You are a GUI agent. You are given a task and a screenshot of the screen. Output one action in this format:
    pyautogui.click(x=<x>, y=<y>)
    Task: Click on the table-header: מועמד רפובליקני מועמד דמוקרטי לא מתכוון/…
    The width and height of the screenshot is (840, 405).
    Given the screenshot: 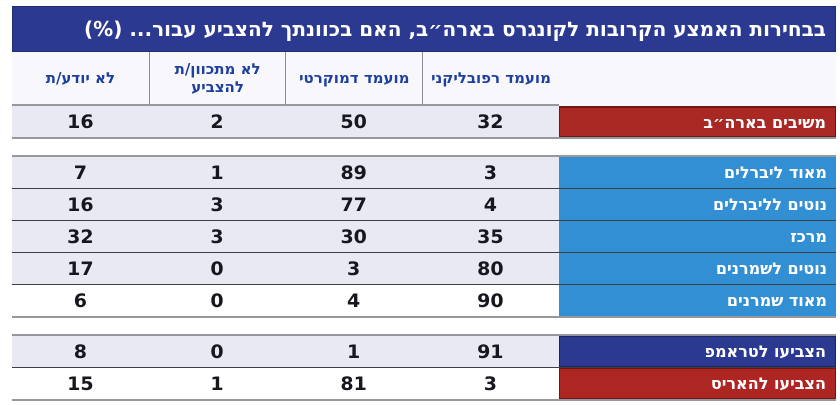 What is the action you would take?
    pyautogui.click(x=424, y=79)
    